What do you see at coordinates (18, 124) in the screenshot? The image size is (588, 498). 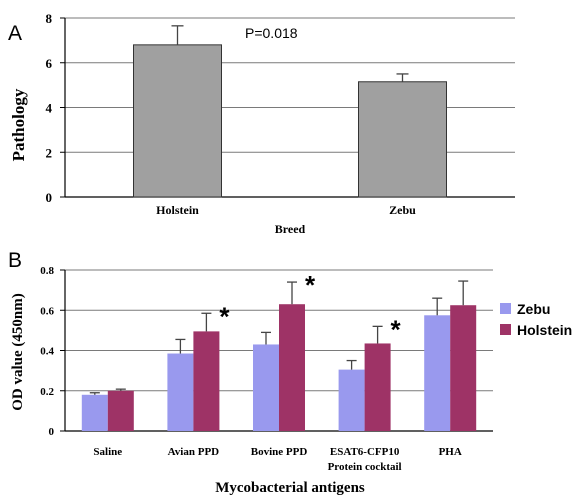 I see `chart-a-y-axis-label: Pathology` at bounding box center [18, 124].